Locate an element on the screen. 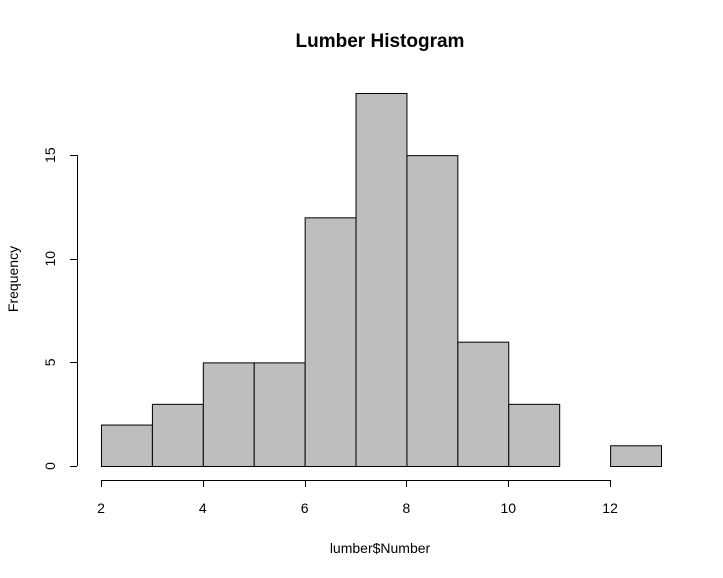 The width and height of the screenshot is (723, 578). y-axis: 0 5 10 15 is located at coordinates (60, 308).